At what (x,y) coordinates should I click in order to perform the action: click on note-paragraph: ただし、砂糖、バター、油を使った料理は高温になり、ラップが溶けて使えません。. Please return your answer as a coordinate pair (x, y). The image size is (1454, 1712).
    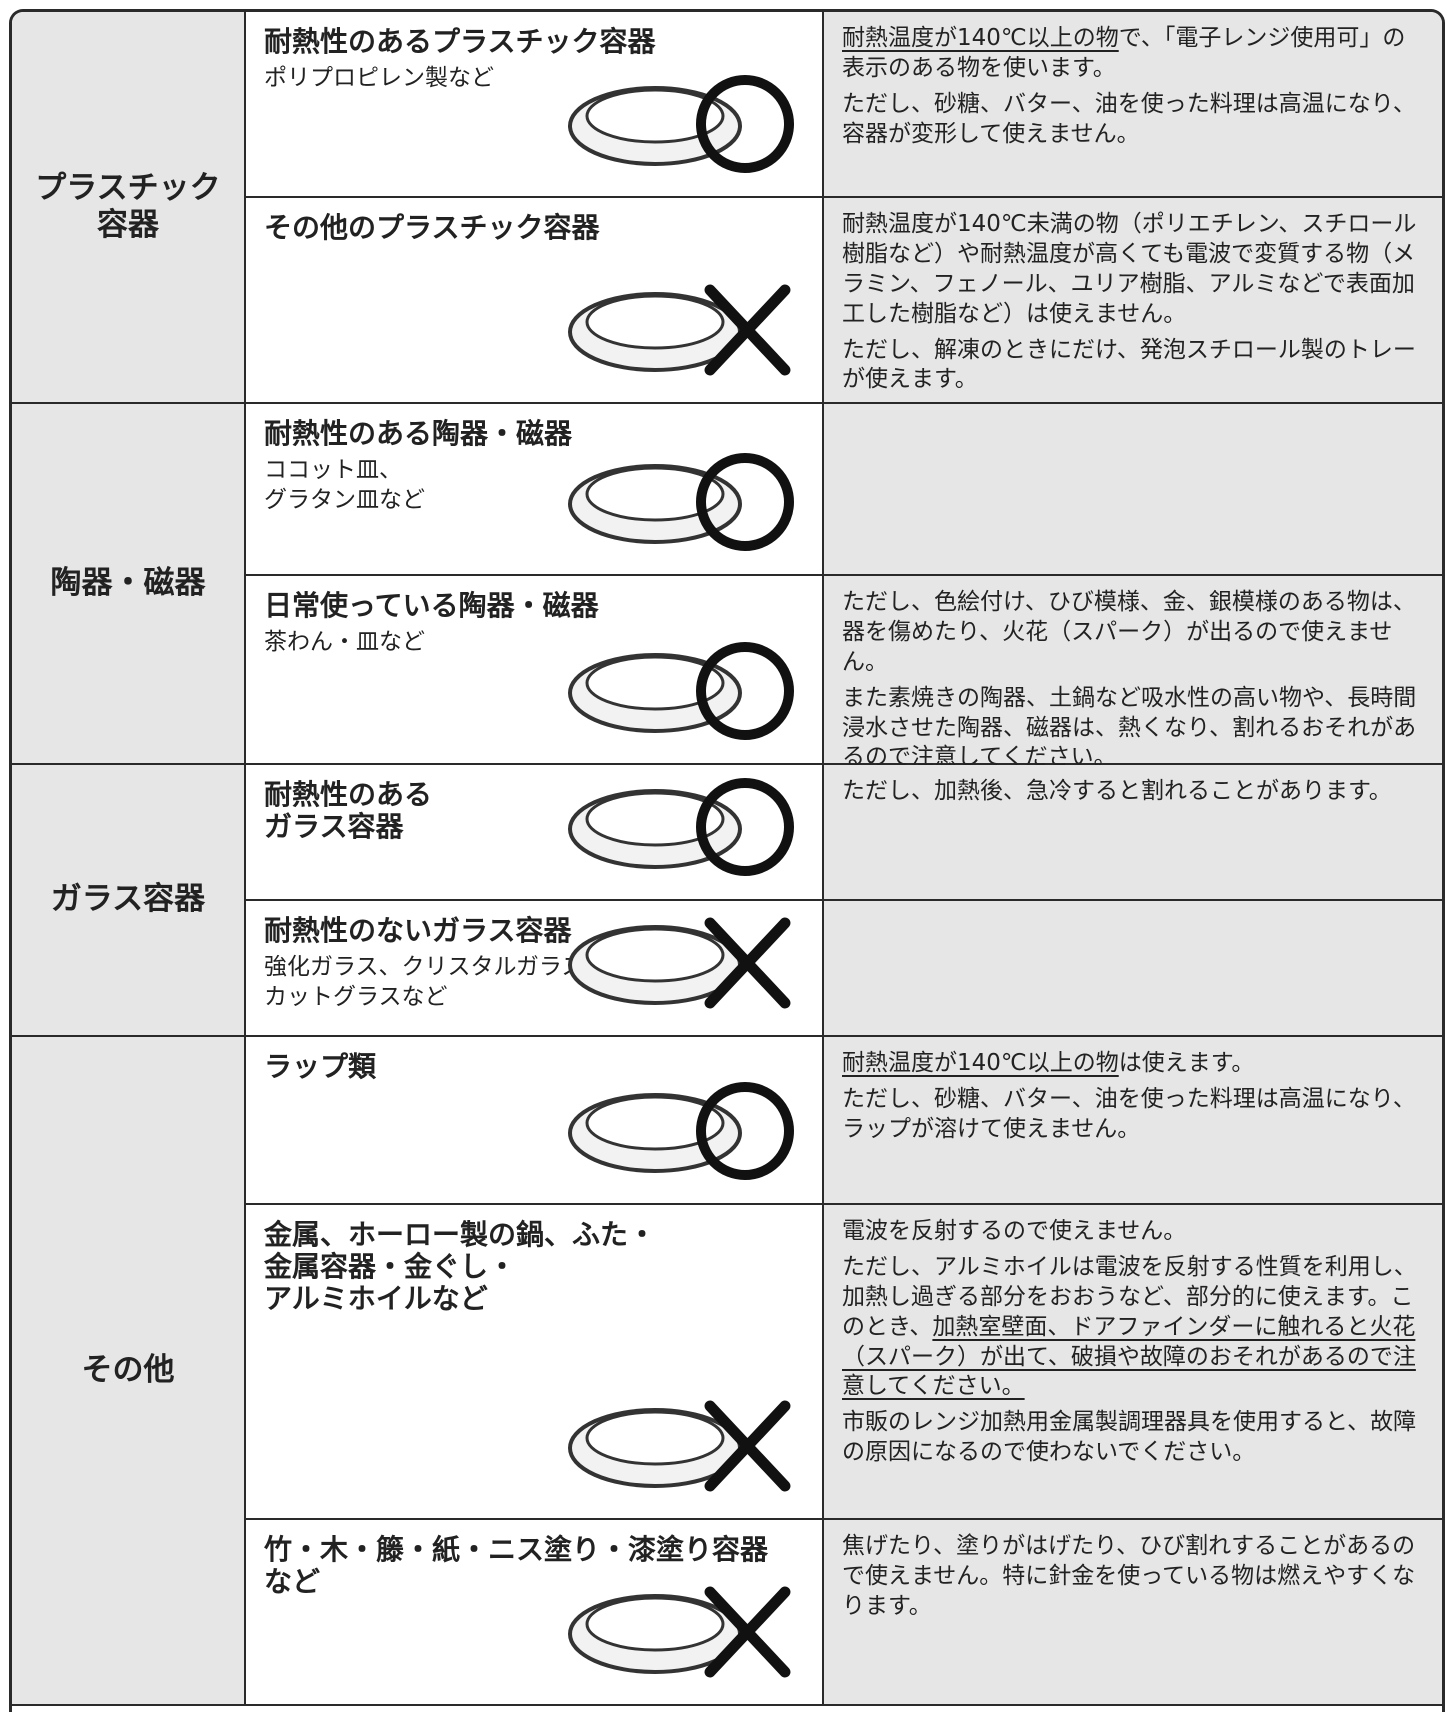
    Looking at the image, I should click on (1133, 1115).